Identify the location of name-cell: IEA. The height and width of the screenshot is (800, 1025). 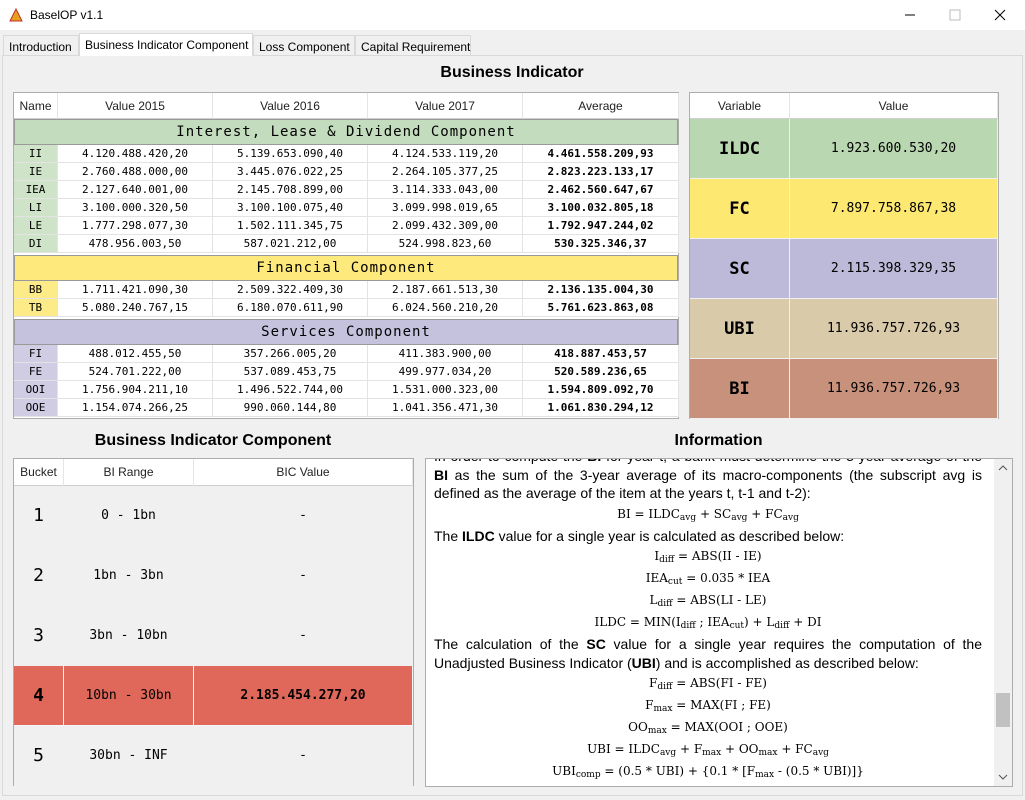
(36, 190).